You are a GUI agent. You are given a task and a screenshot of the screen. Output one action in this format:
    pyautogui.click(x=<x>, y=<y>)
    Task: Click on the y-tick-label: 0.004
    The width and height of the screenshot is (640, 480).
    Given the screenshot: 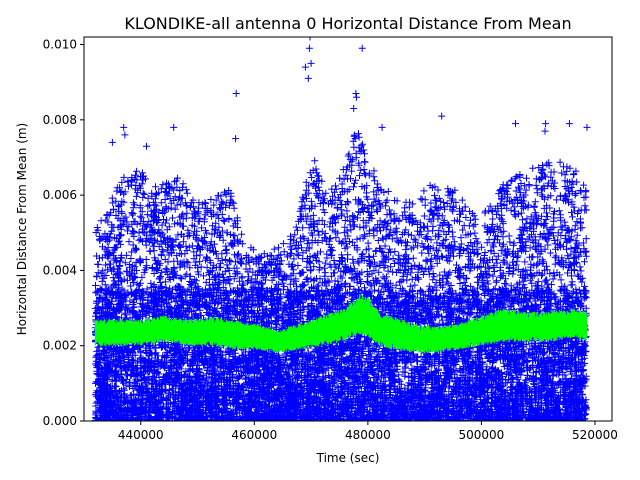 What is the action you would take?
    pyautogui.click(x=60, y=270)
    